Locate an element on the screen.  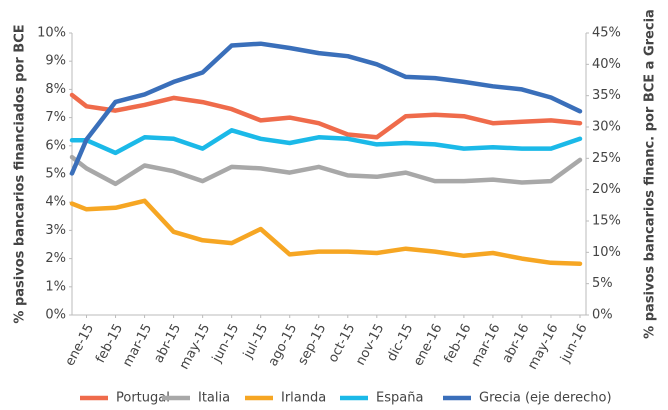
y-tick-label: 10% is located at coordinates (51, 33).